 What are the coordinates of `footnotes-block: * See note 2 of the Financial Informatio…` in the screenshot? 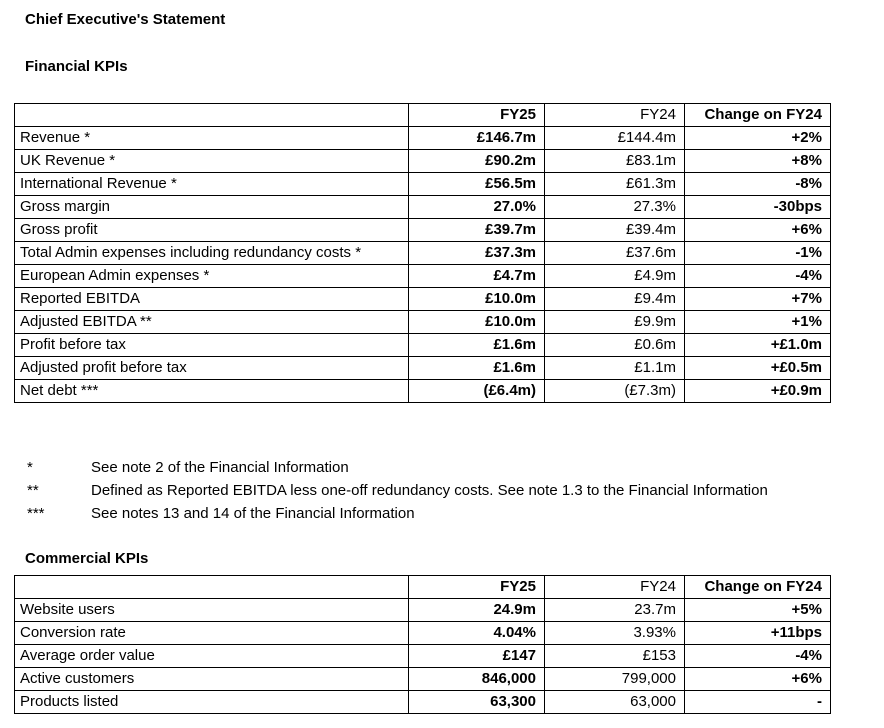 It's located at (397, 490).